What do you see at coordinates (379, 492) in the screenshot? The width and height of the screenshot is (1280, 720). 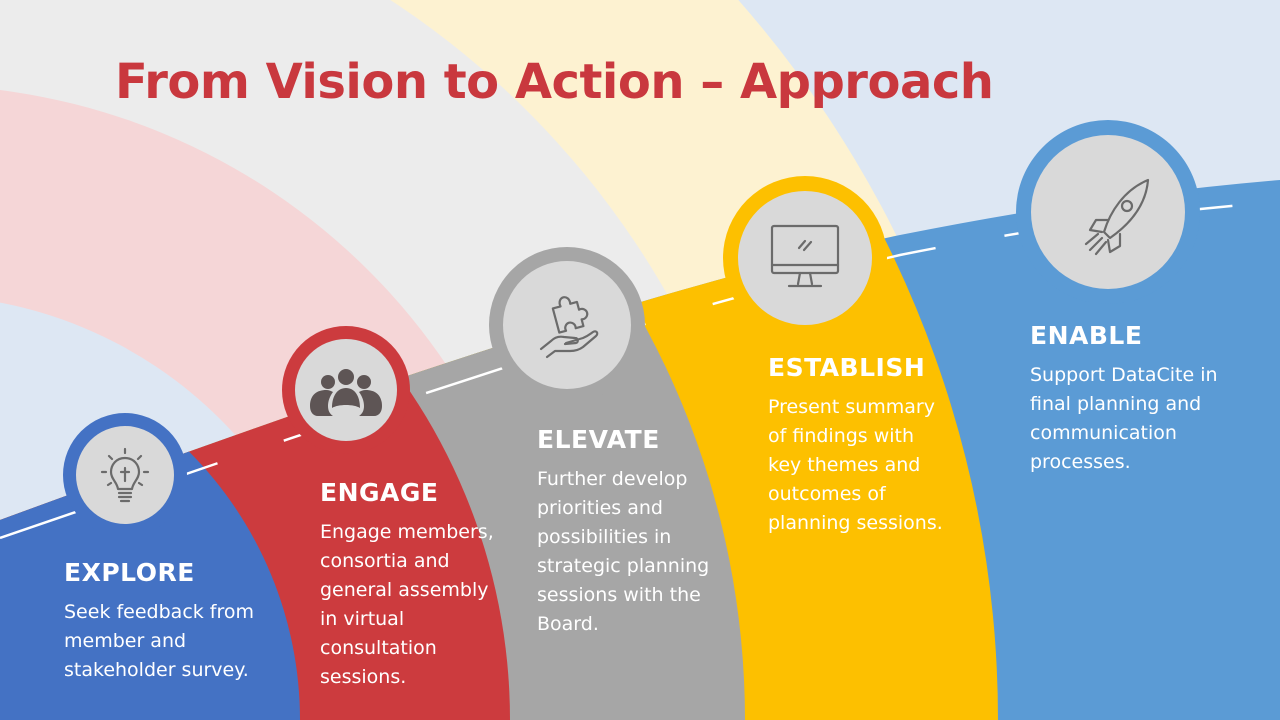 I see `step-title: ENGAGE` at bounding box center [379, 492].